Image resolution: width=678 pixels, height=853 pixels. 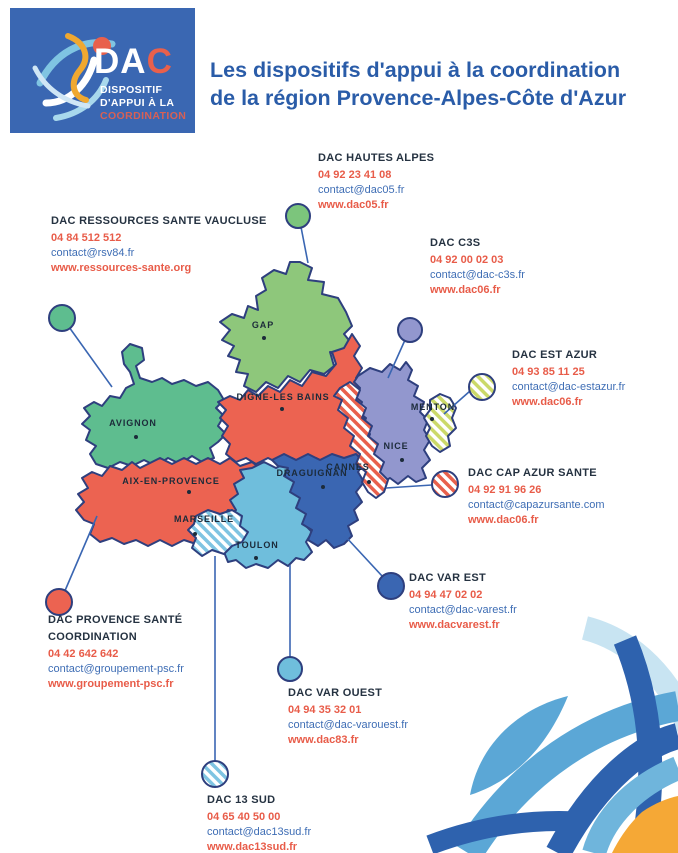 I want to click on marker-dac-est-azur, so click(x=482, y=387).